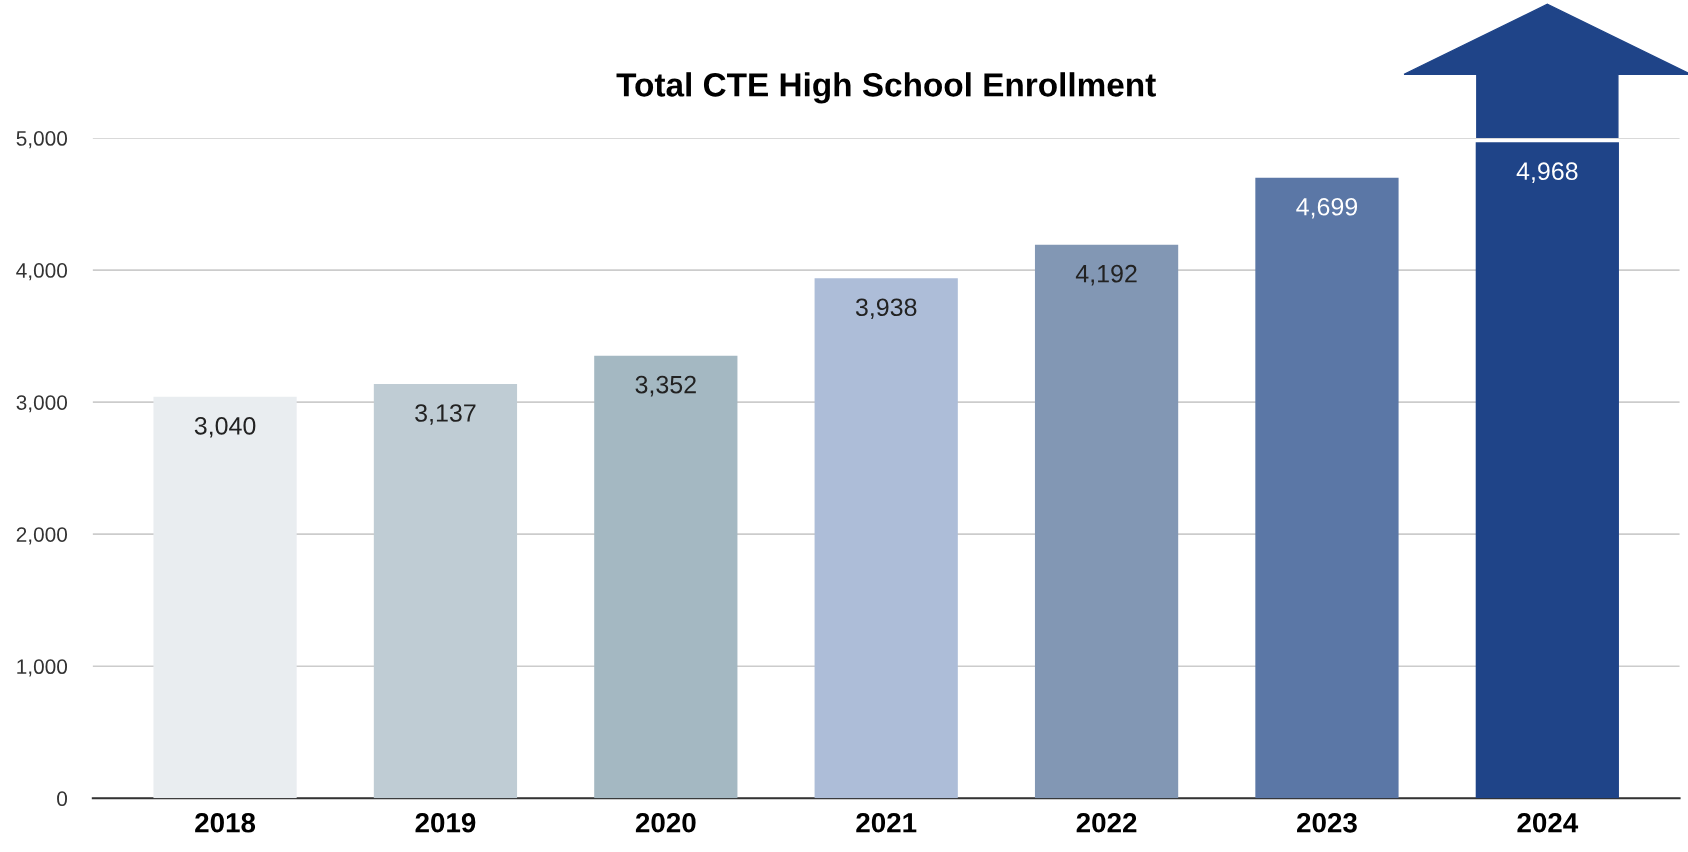 This screenshot has width=1688, height=852. I want to click on x-tick-label: 2021, so click(886, 822).